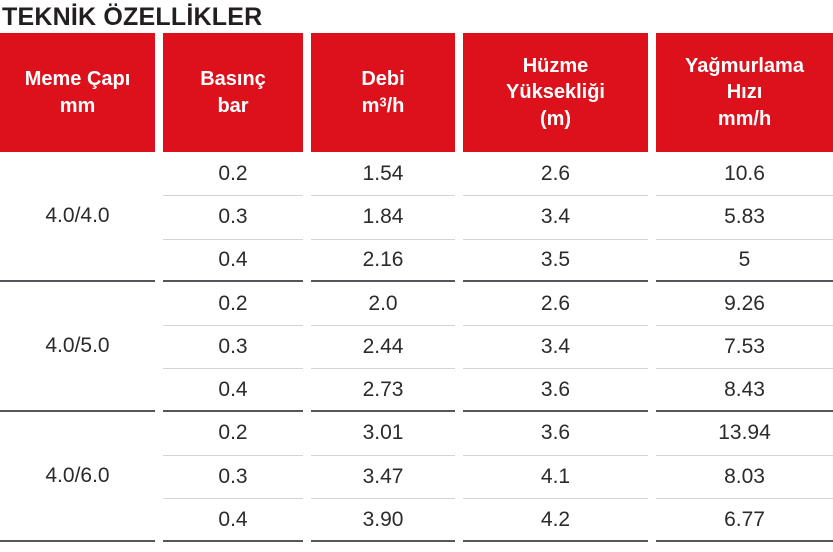  What do you see at coordinates (555, 260) in the screenshot?
I see `cell-huzme-yuksekligi: 3.5` at bounding box center [555, 260].